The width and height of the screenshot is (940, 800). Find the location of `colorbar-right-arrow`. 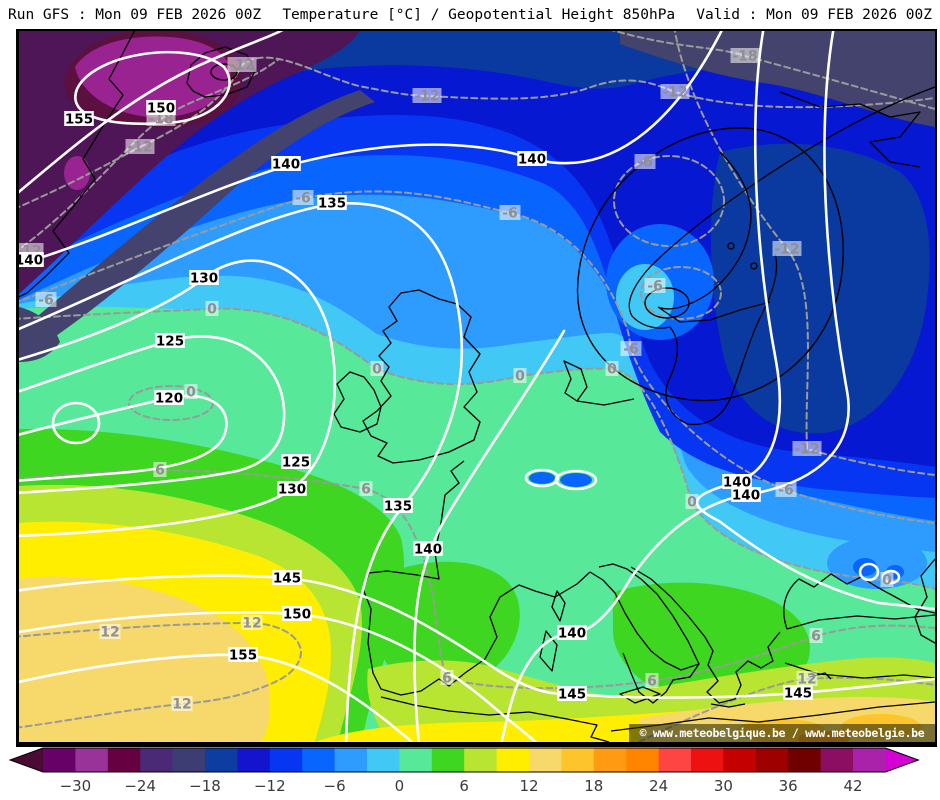

colorbar-right-arrow is located at coordinates (902, 760).